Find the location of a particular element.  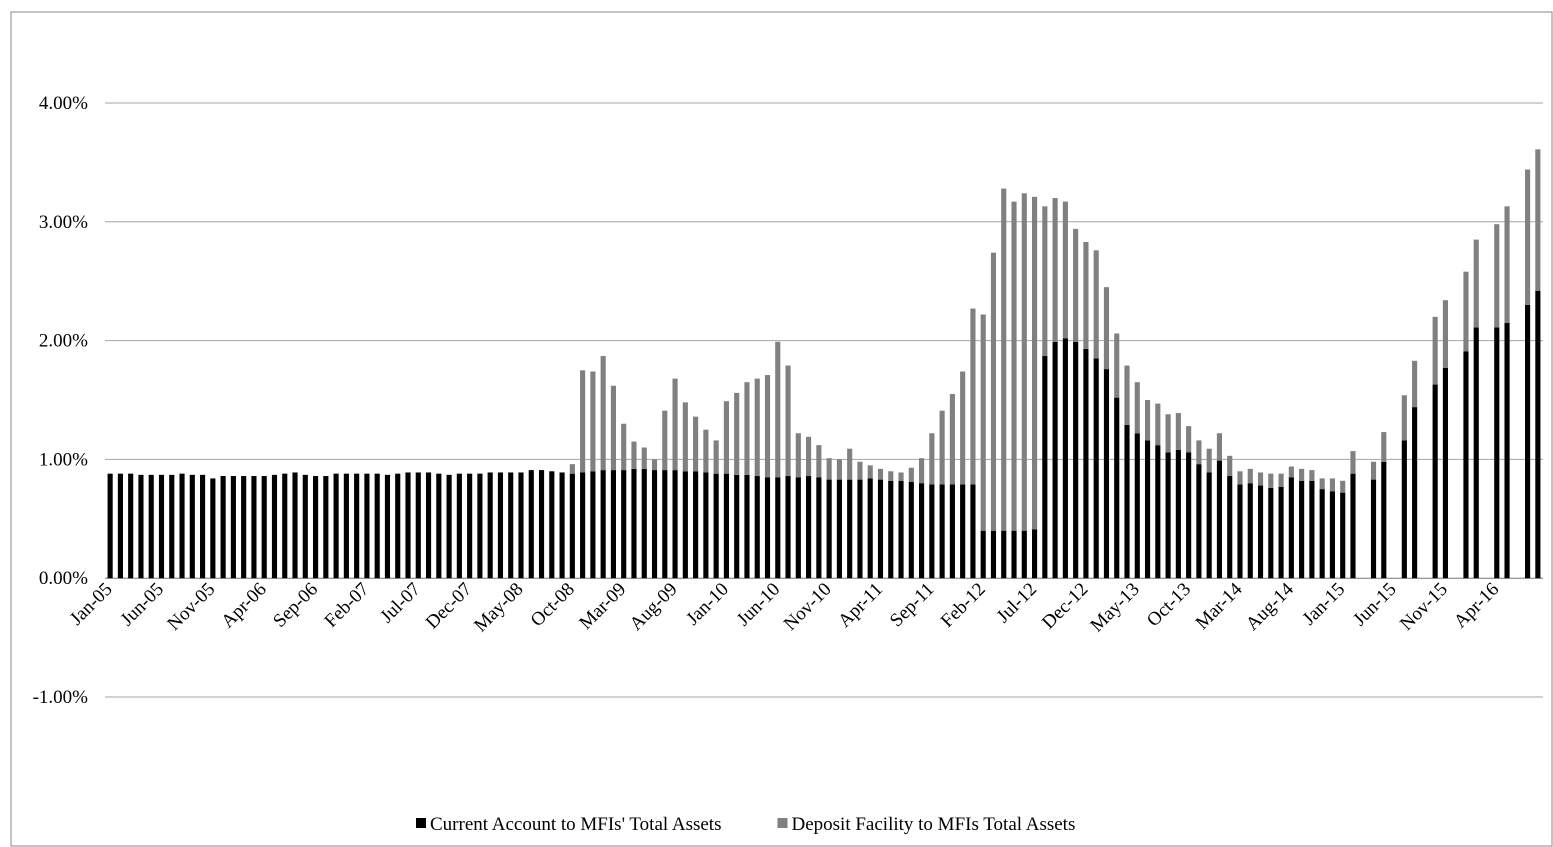

legend-label: Deposit Facility to MFIs Total Assets is located at coordinates (934, 824).